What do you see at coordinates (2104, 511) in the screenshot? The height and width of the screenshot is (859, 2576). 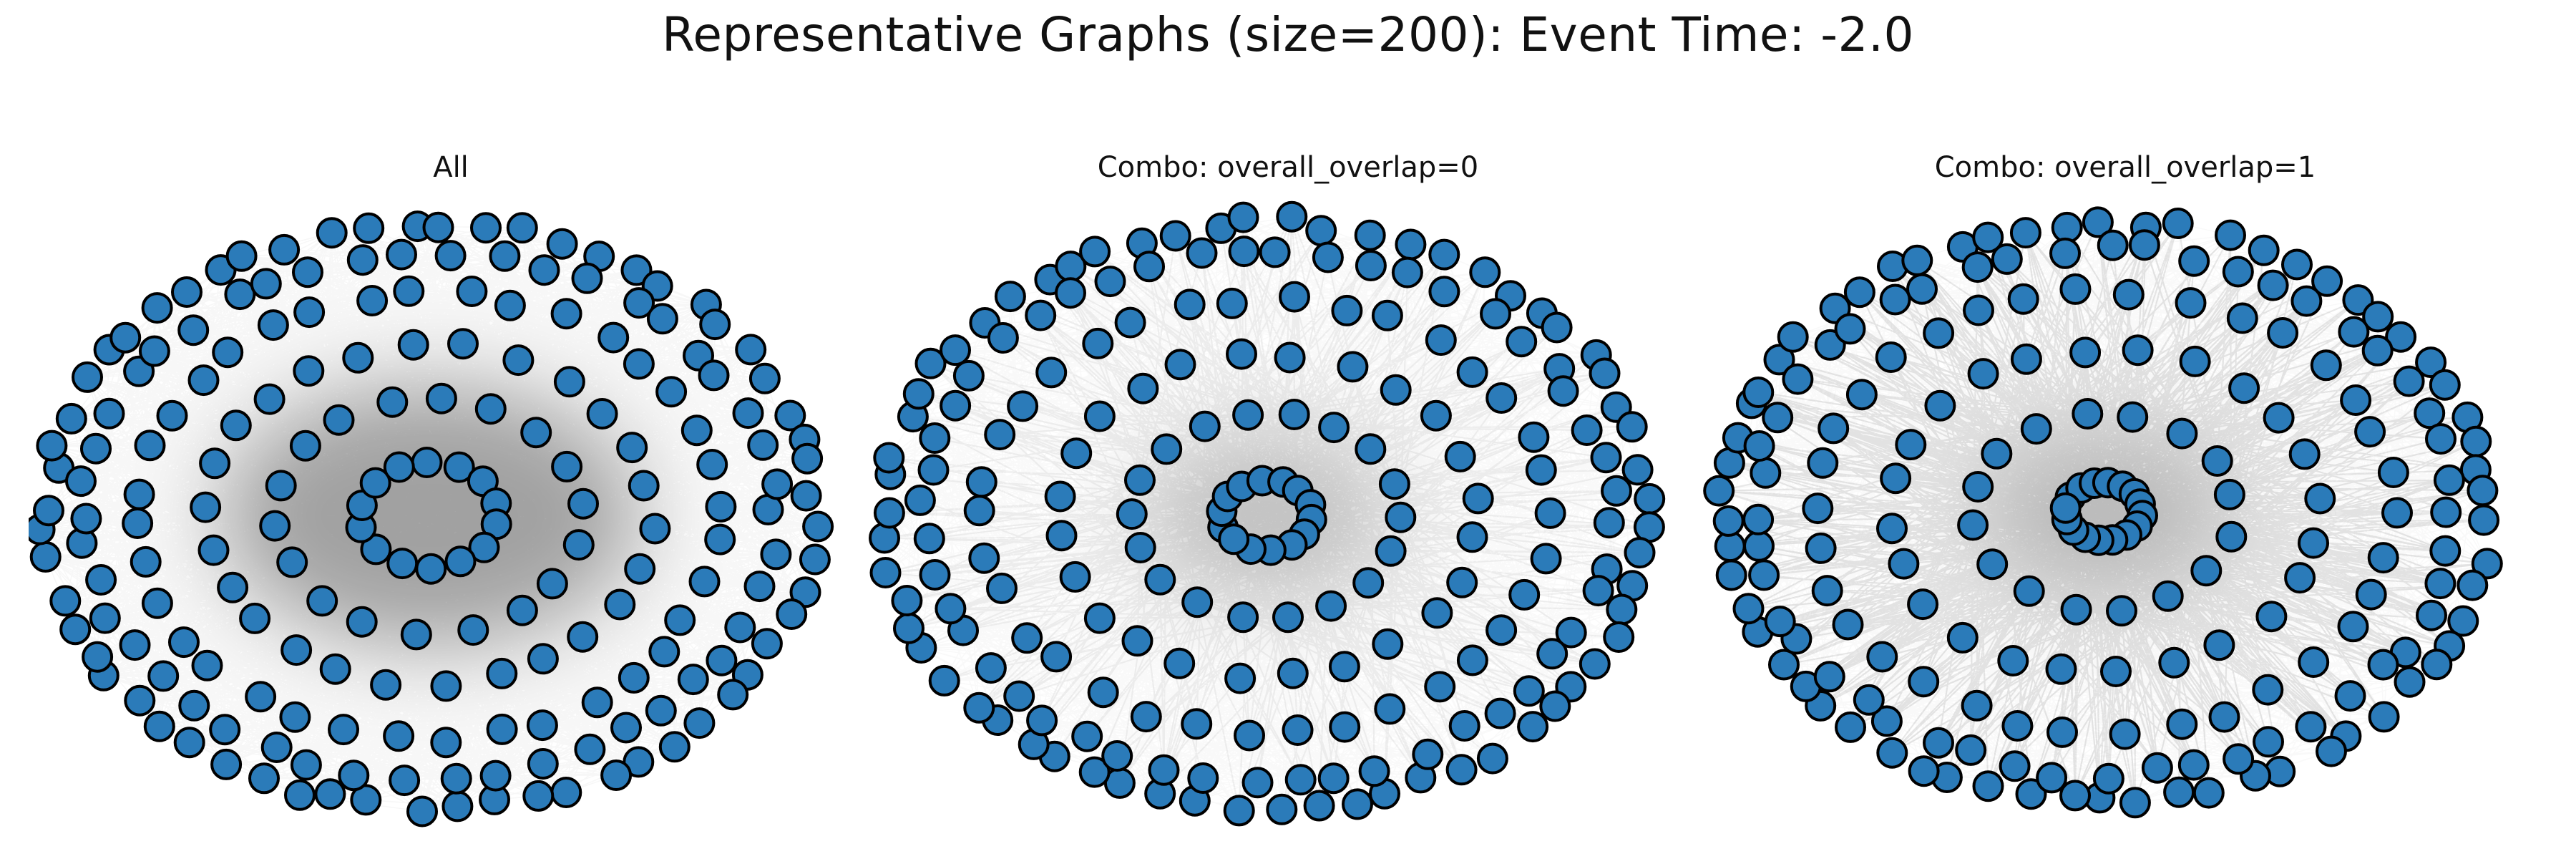 I see `edge-density-core` at bounding box center [2104, 511].